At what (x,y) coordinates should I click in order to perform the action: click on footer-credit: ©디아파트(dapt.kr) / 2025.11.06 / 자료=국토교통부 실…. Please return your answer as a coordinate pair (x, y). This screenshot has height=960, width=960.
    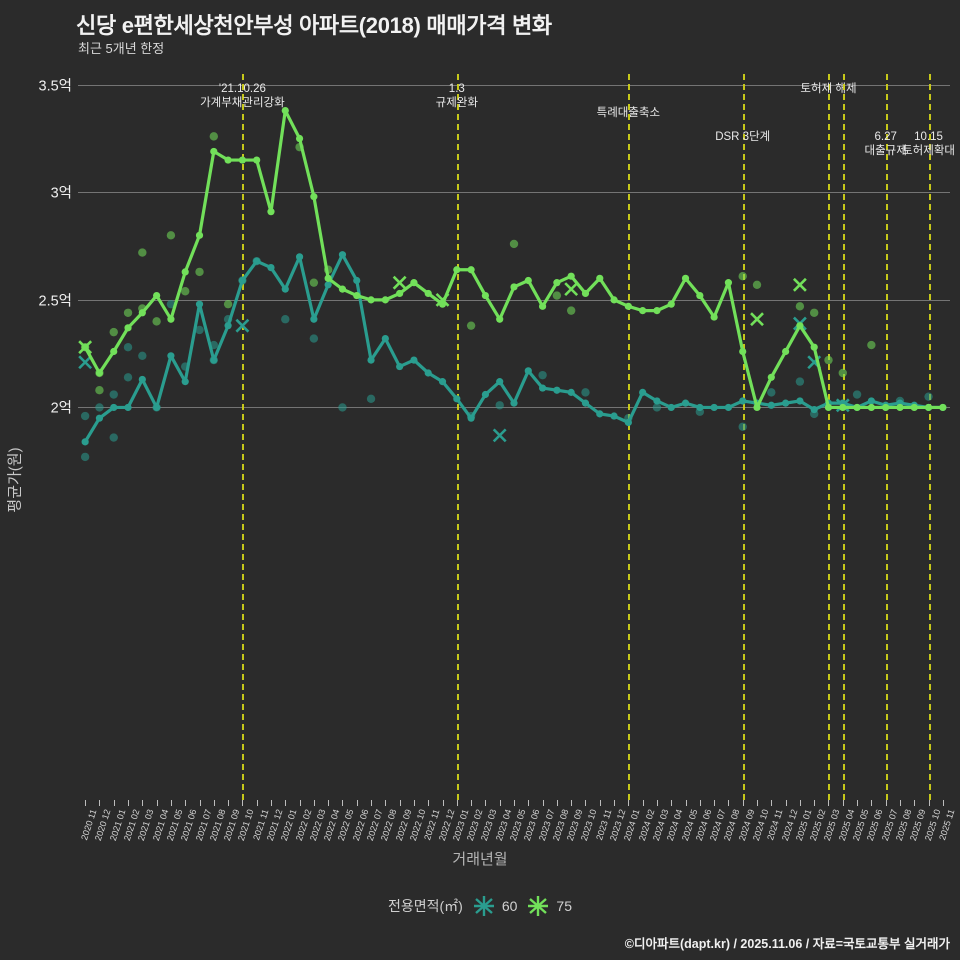
    Looking at the image, I should click on (787, 944).